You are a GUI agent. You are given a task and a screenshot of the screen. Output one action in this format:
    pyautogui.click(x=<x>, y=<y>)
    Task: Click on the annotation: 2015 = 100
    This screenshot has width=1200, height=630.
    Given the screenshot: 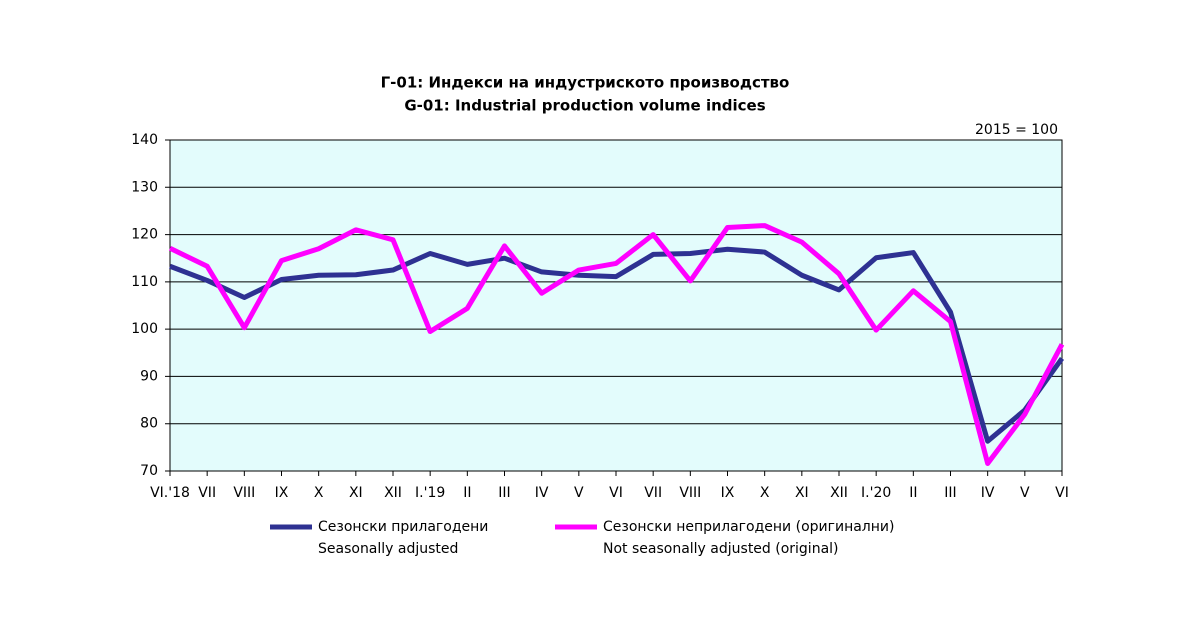 What is the action you would take?
    pyautogui.click(x=1016, y=130)
    